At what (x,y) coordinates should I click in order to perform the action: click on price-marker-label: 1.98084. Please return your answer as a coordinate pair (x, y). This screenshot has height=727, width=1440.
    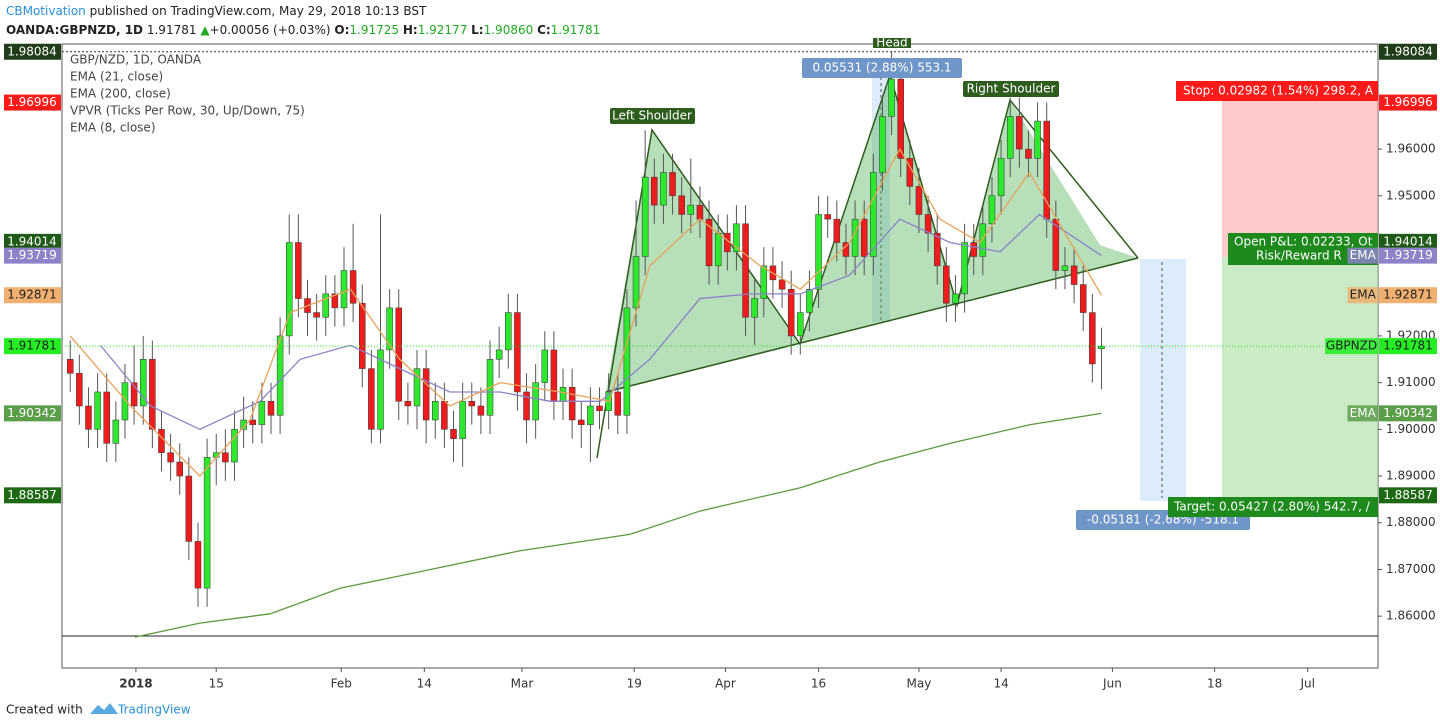
    Looking at the image, I should click on (1408, 51).